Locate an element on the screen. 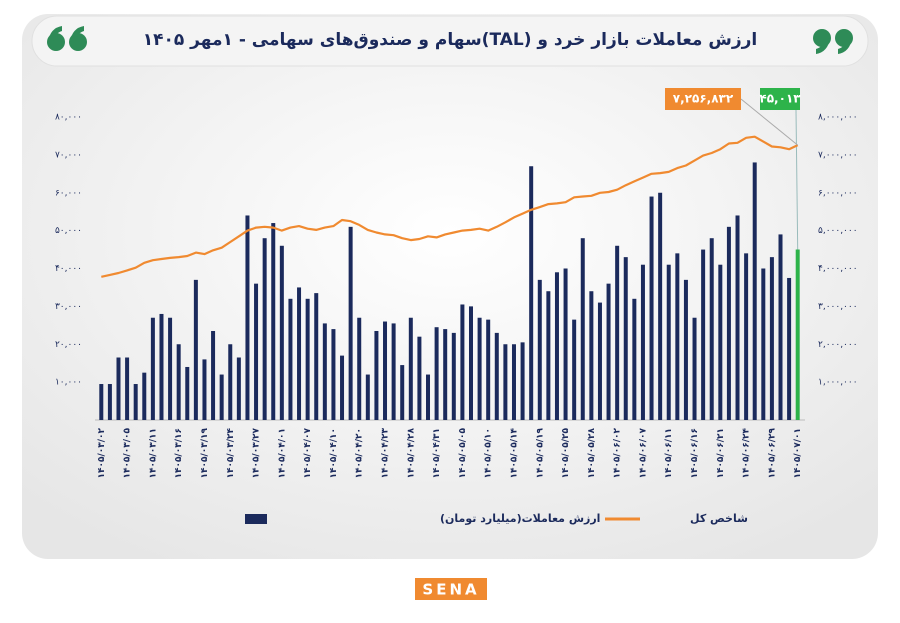 This screenshot has height=623, width=900. x-tick-label: ۱۴۰۵/۰۵/۱۹ is located at coordinates (540, 453).